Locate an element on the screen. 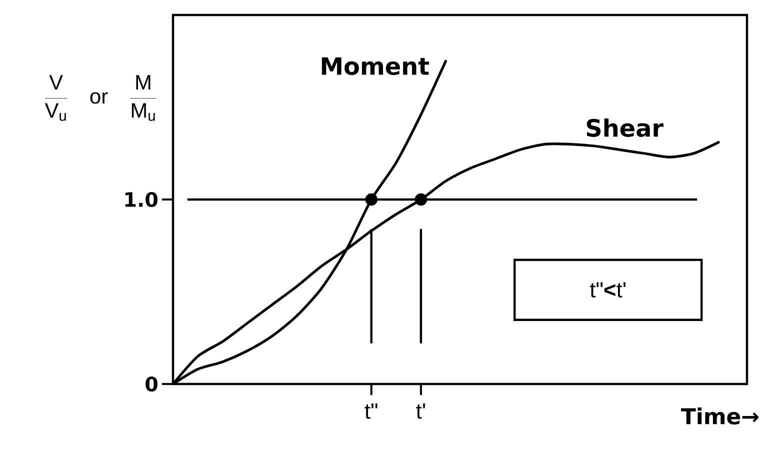 The width and height of the screenshot is (771, 455). x-tick-label: t' is located at coordinates (420, 411).